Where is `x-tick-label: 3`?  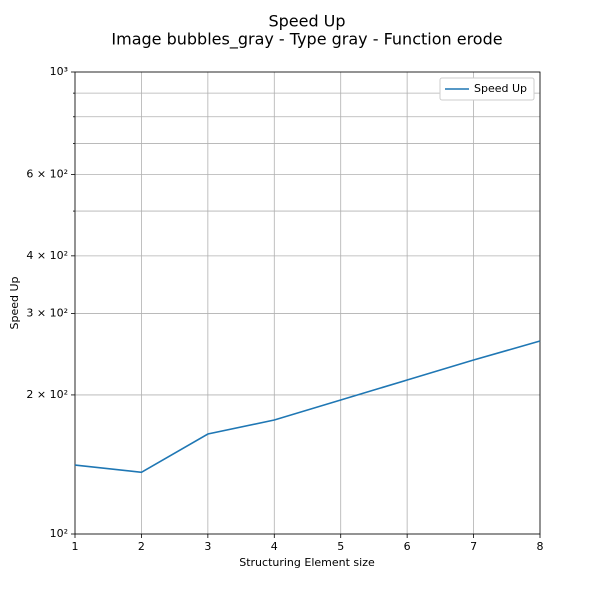 x-tick-label: 3 is located at coordinates (207, 546).